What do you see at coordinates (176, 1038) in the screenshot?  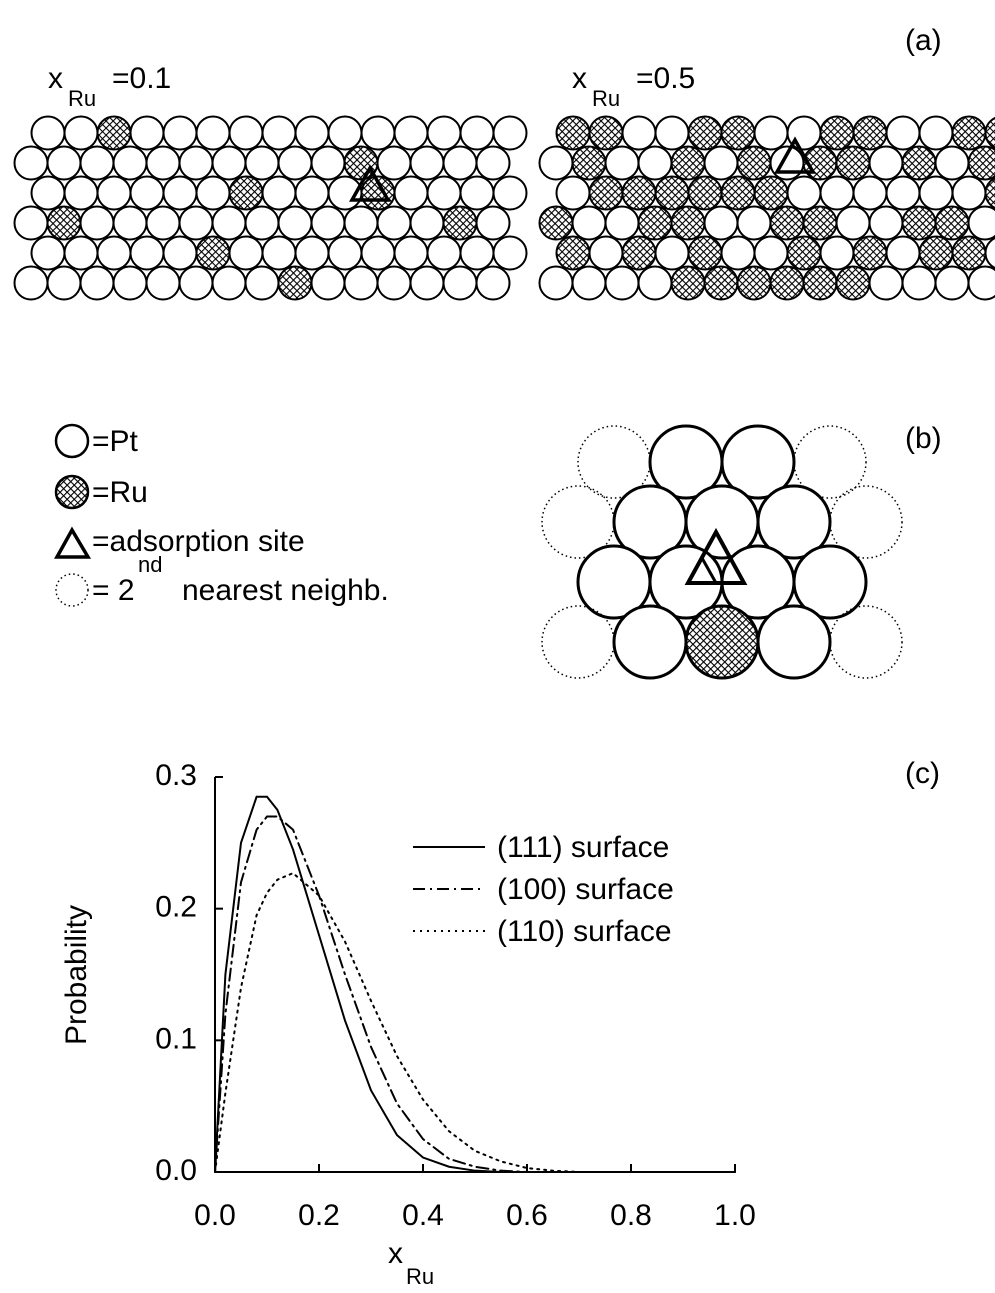 I see `y-tick-label: 0.1` at bounding box center [176, 1038].